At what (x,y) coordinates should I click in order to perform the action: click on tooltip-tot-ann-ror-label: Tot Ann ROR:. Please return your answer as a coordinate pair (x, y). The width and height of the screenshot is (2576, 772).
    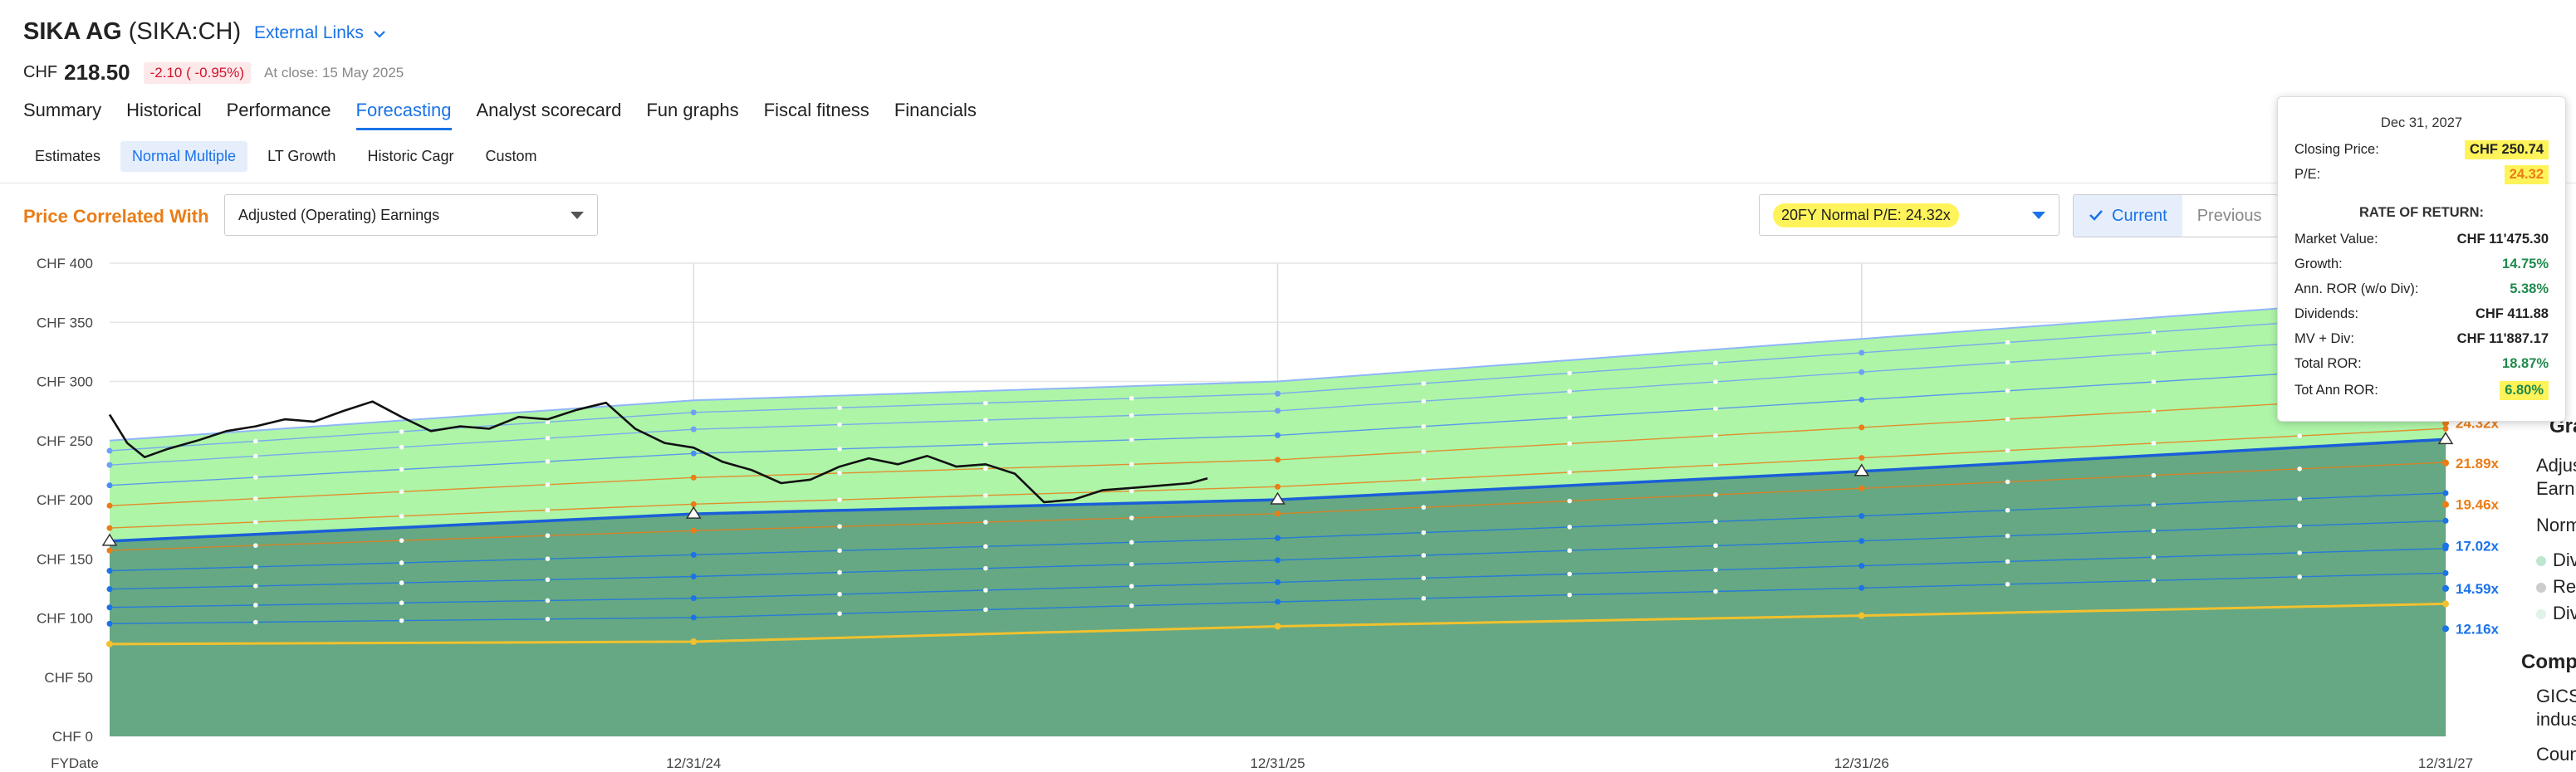
    Looking at the image, I should click on (2336, 390).